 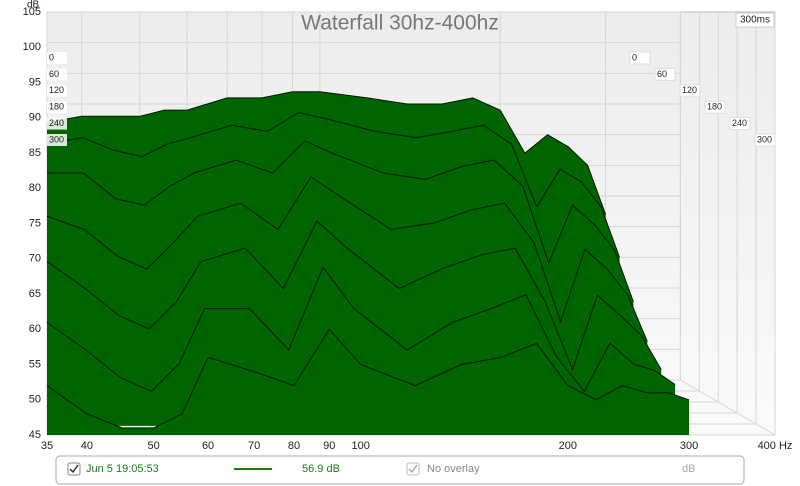 What do you see at coordinates (35, 118) in the screenshot?
I see `y-tick-label: 90` at bounding box center [35, 118].